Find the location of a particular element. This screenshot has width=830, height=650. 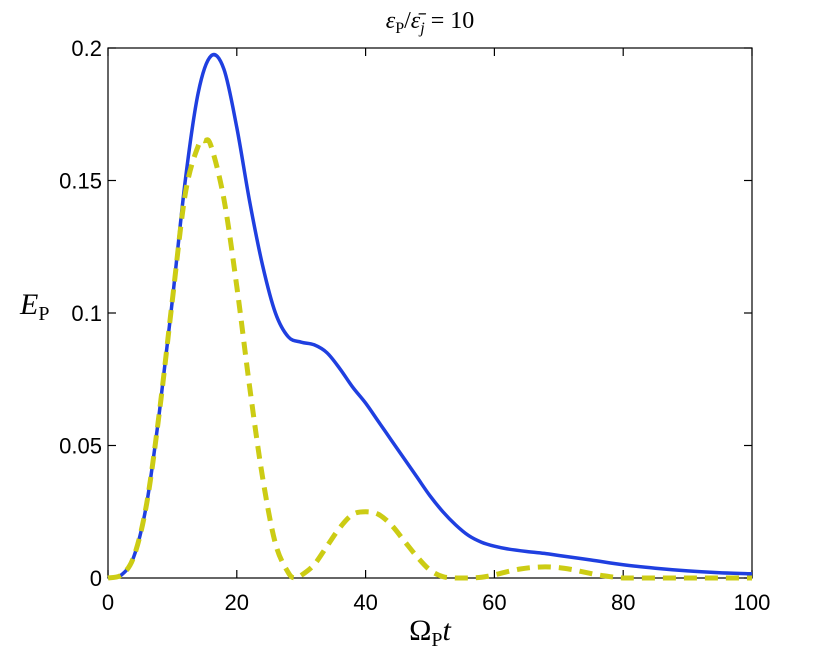

y-tick-label: 0.15 is located at coordinates (80, 181).